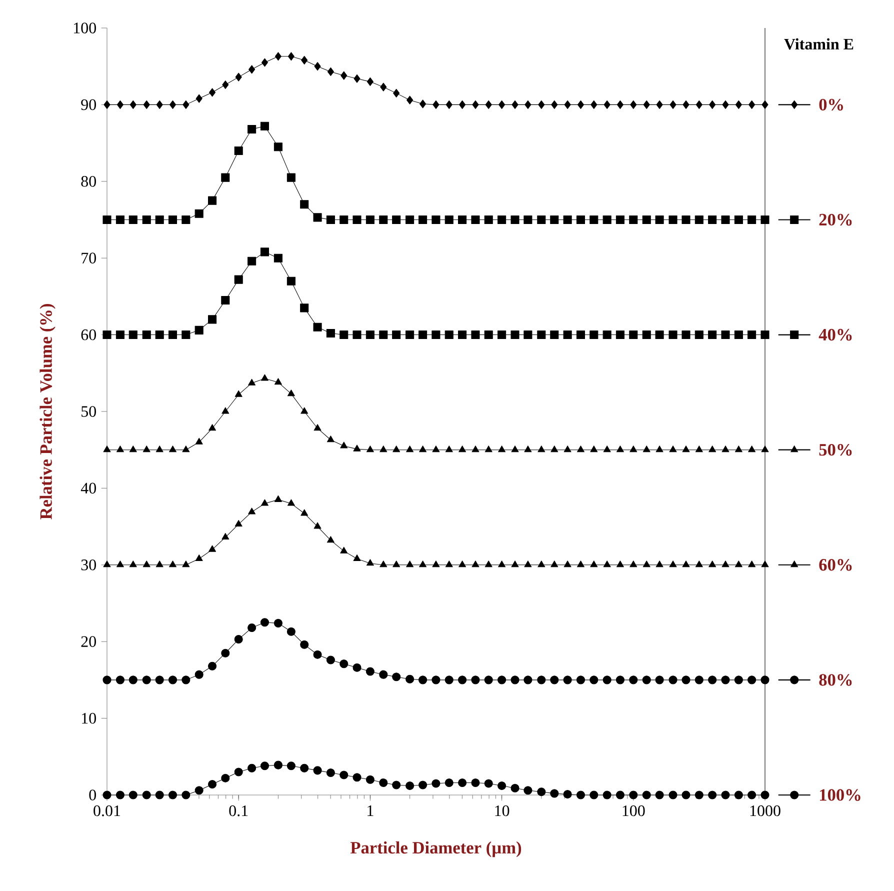  Describe the element at coordinates (88, 564) in the screenshot. I see `y-tick-label: 30` at that location.